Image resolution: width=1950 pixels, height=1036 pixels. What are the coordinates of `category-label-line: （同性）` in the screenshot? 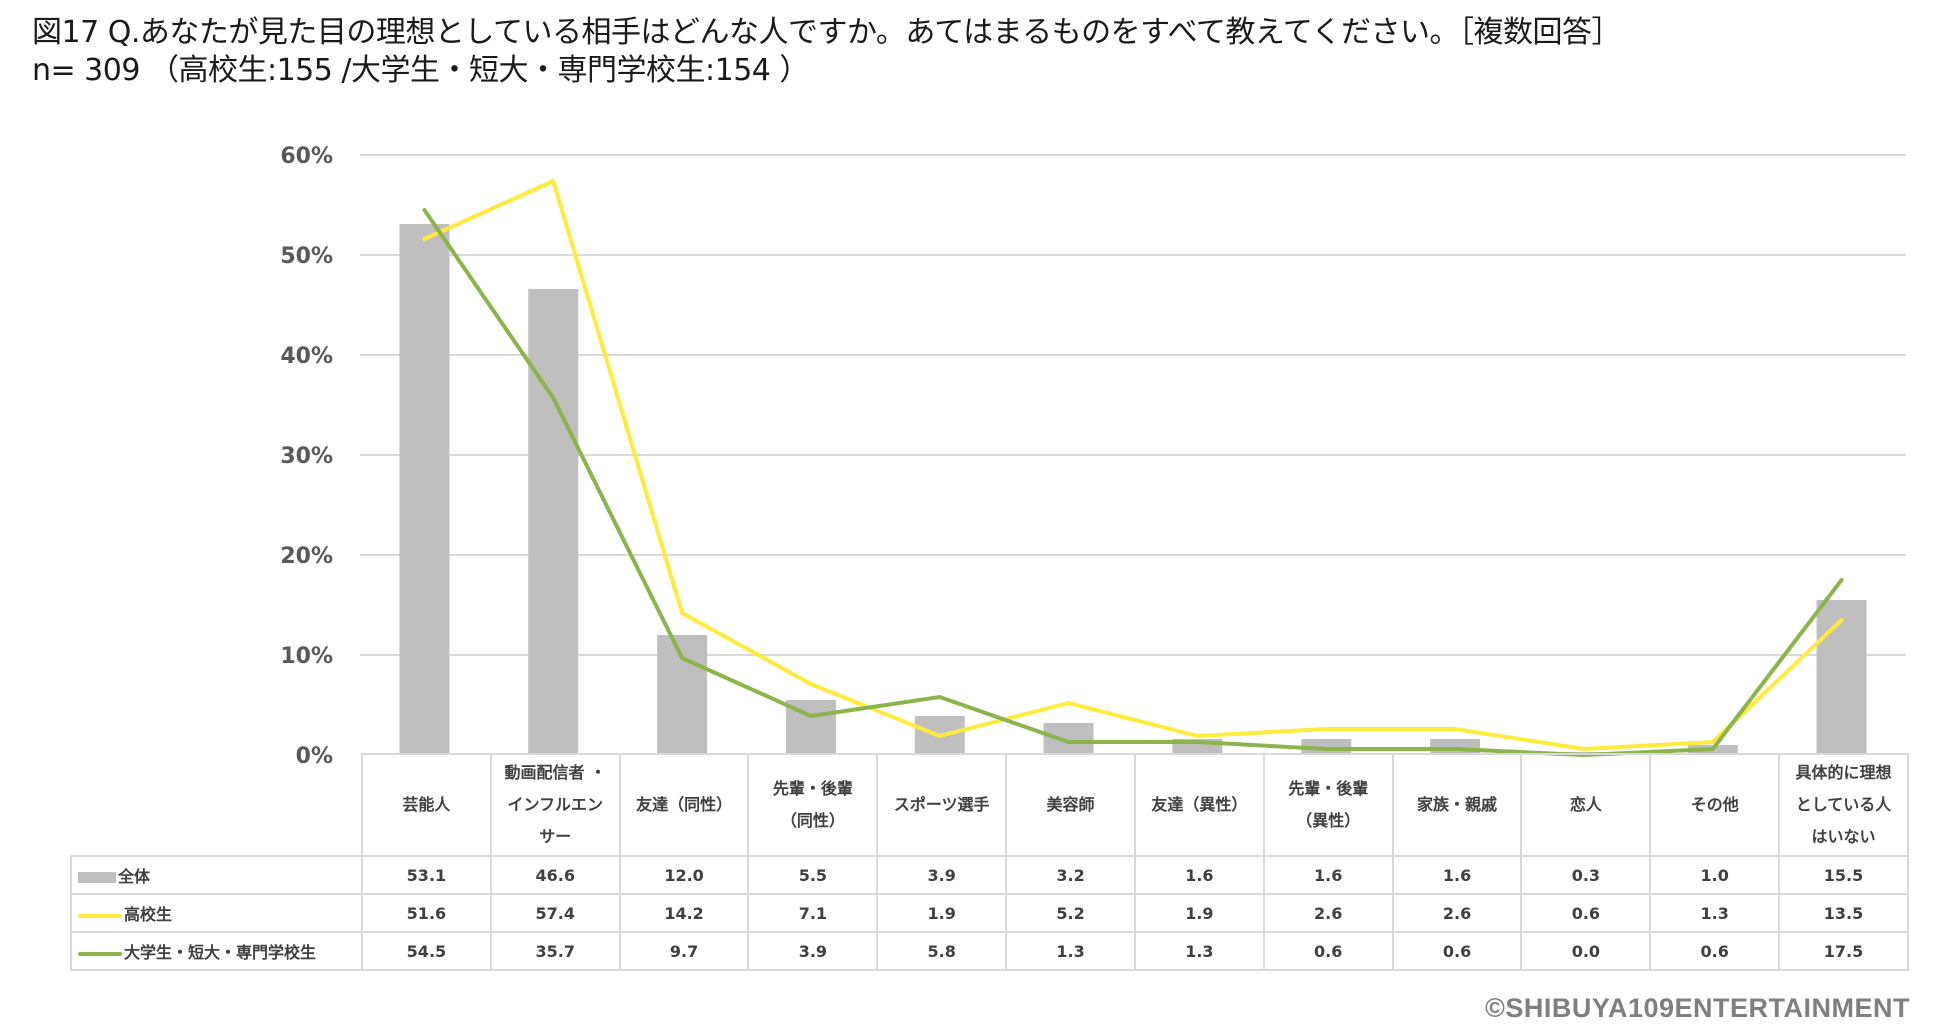 It's located at (812, 820).